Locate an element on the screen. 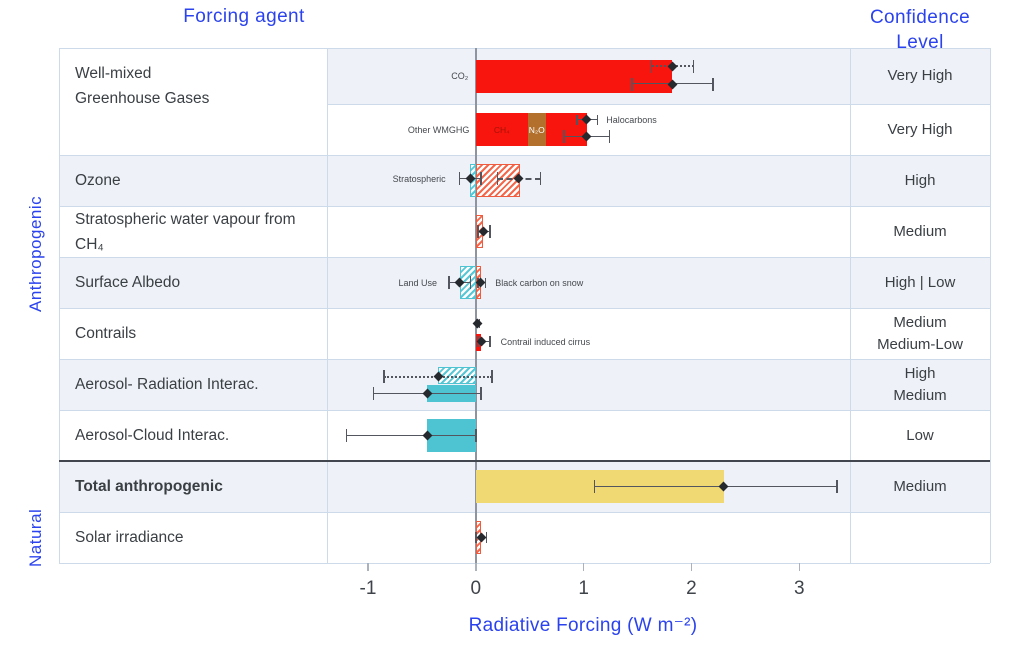 The image size is (1024, 652). confidence-cell-aerosol-cloud-interaction: Low is located at coordinates (920, 435).